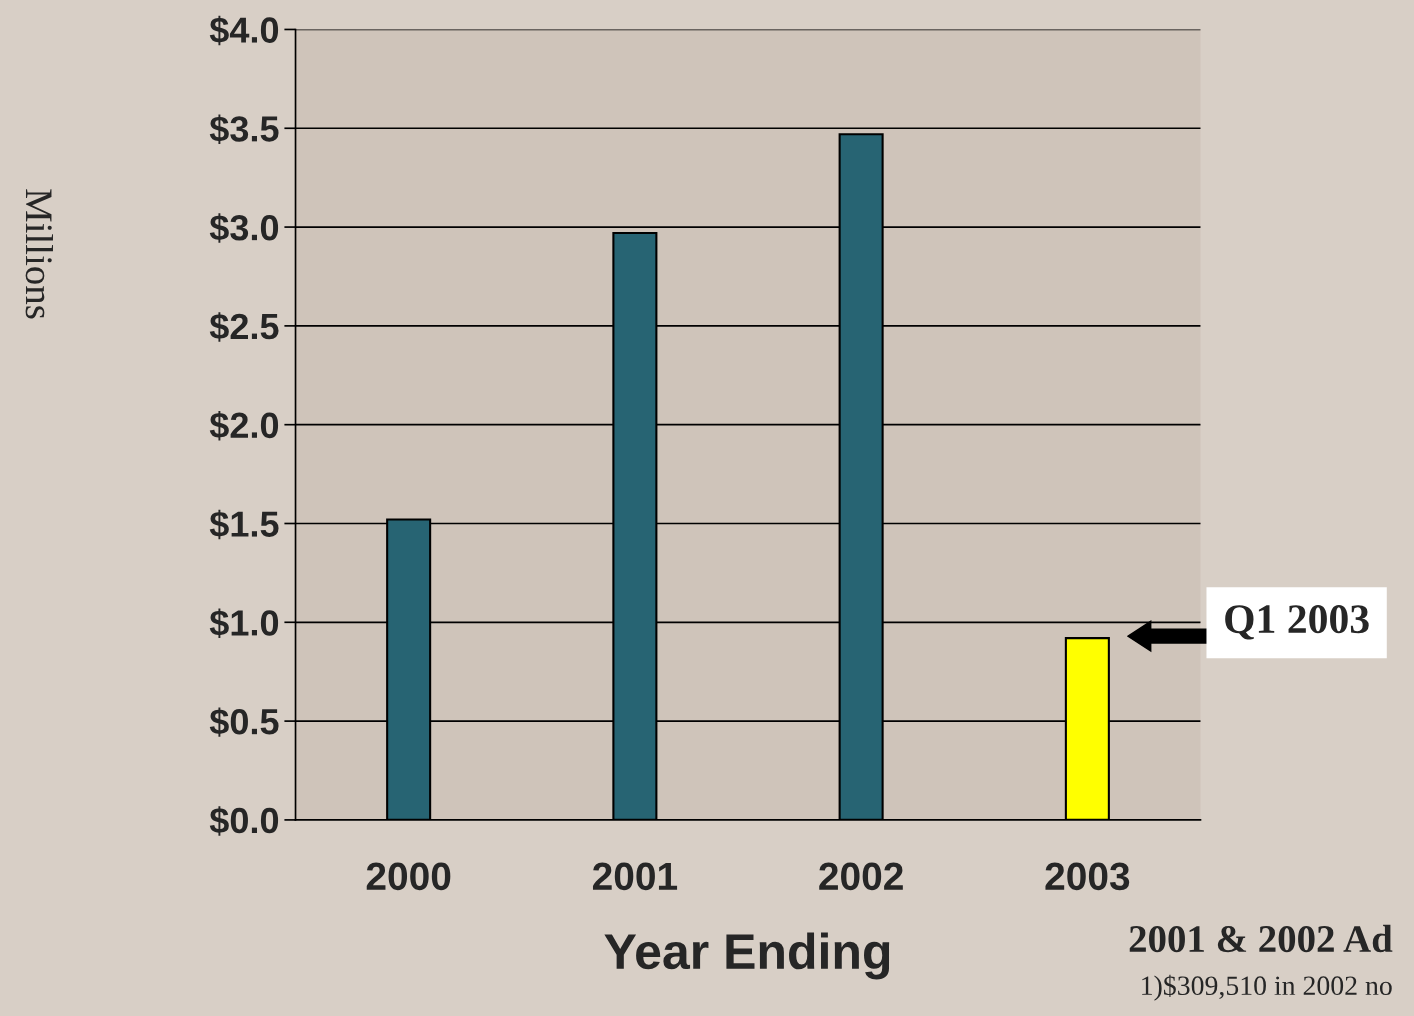 Image resolution: width=1414 pixels, height=1016 pixels. I want to click on y-tick-label: $3.5, so click(244, 129).